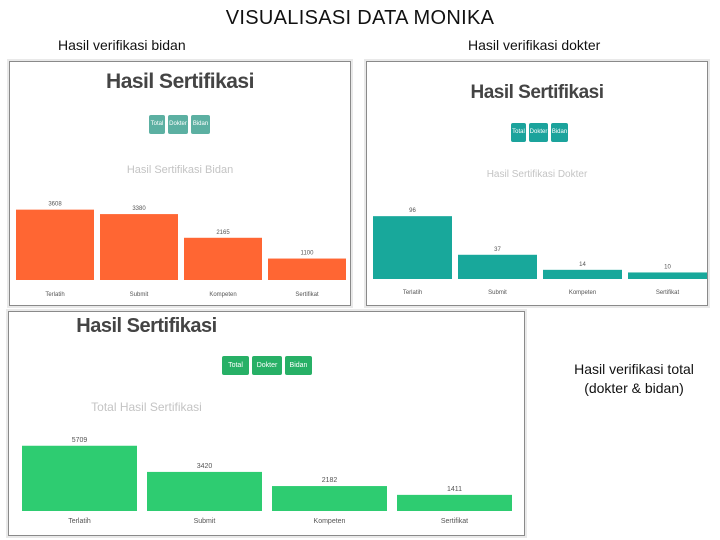 This screenshot has width=720, height=540. Describe the element at coordinates (205, 466) in the screenshot. I see `data-label: 3420` at that location.